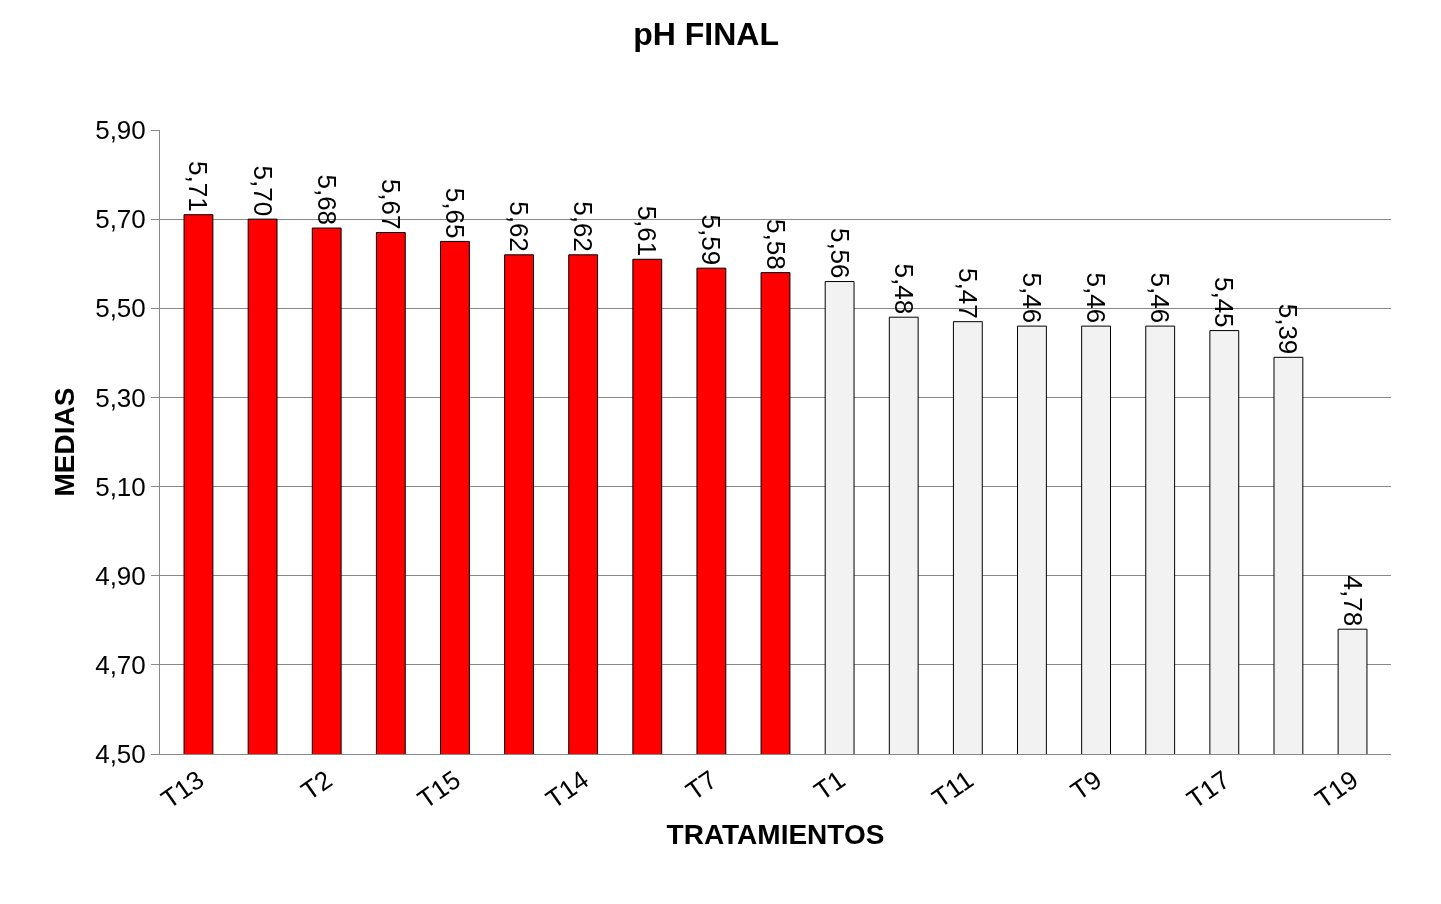 This screenshot has width=1441, height=904. I want to click on y-tick-label: 5,10, so click(120, 486).